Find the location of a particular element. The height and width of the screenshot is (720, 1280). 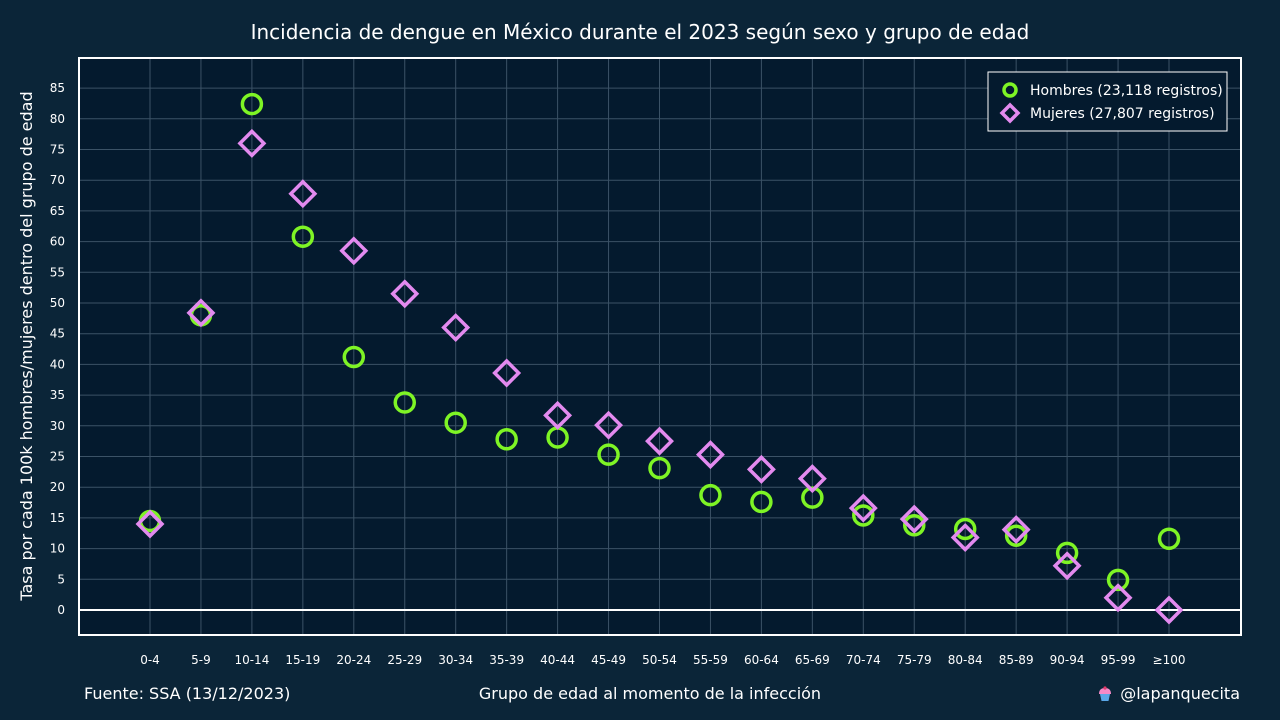

y-tick-label: 5 is located at coordinates (61, 579).